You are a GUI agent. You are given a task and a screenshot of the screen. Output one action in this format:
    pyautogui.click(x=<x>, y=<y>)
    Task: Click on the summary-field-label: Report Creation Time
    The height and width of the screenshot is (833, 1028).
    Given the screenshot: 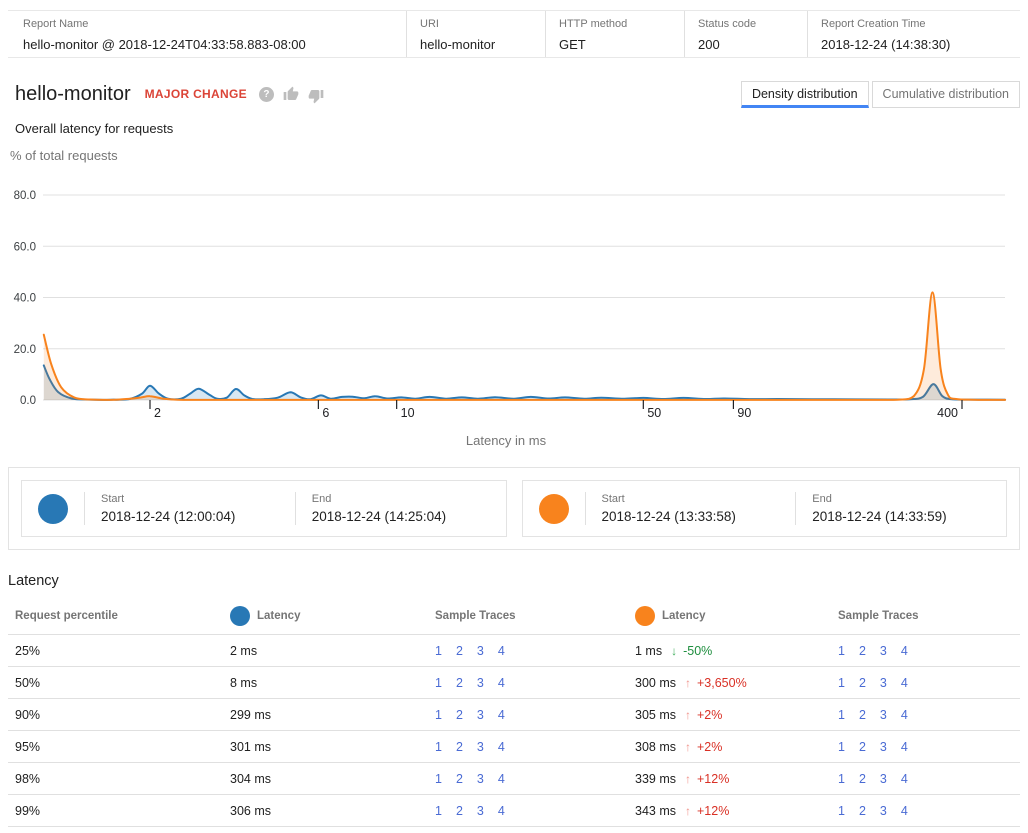 What is the action you would take?
    pyautogui.click(x=873, y=24)
    